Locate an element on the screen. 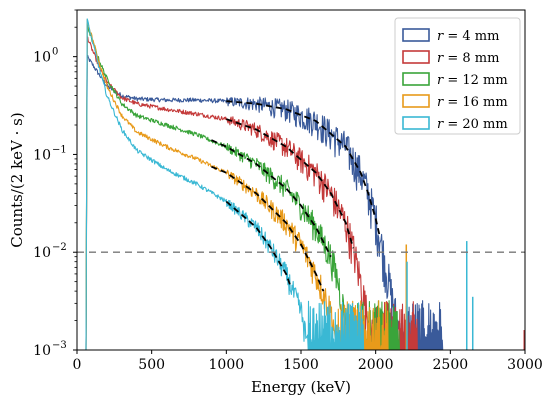 This screenshot has width=550, height=404. legend-label-5: r = 20 mm is located at coordinates (472, 124).